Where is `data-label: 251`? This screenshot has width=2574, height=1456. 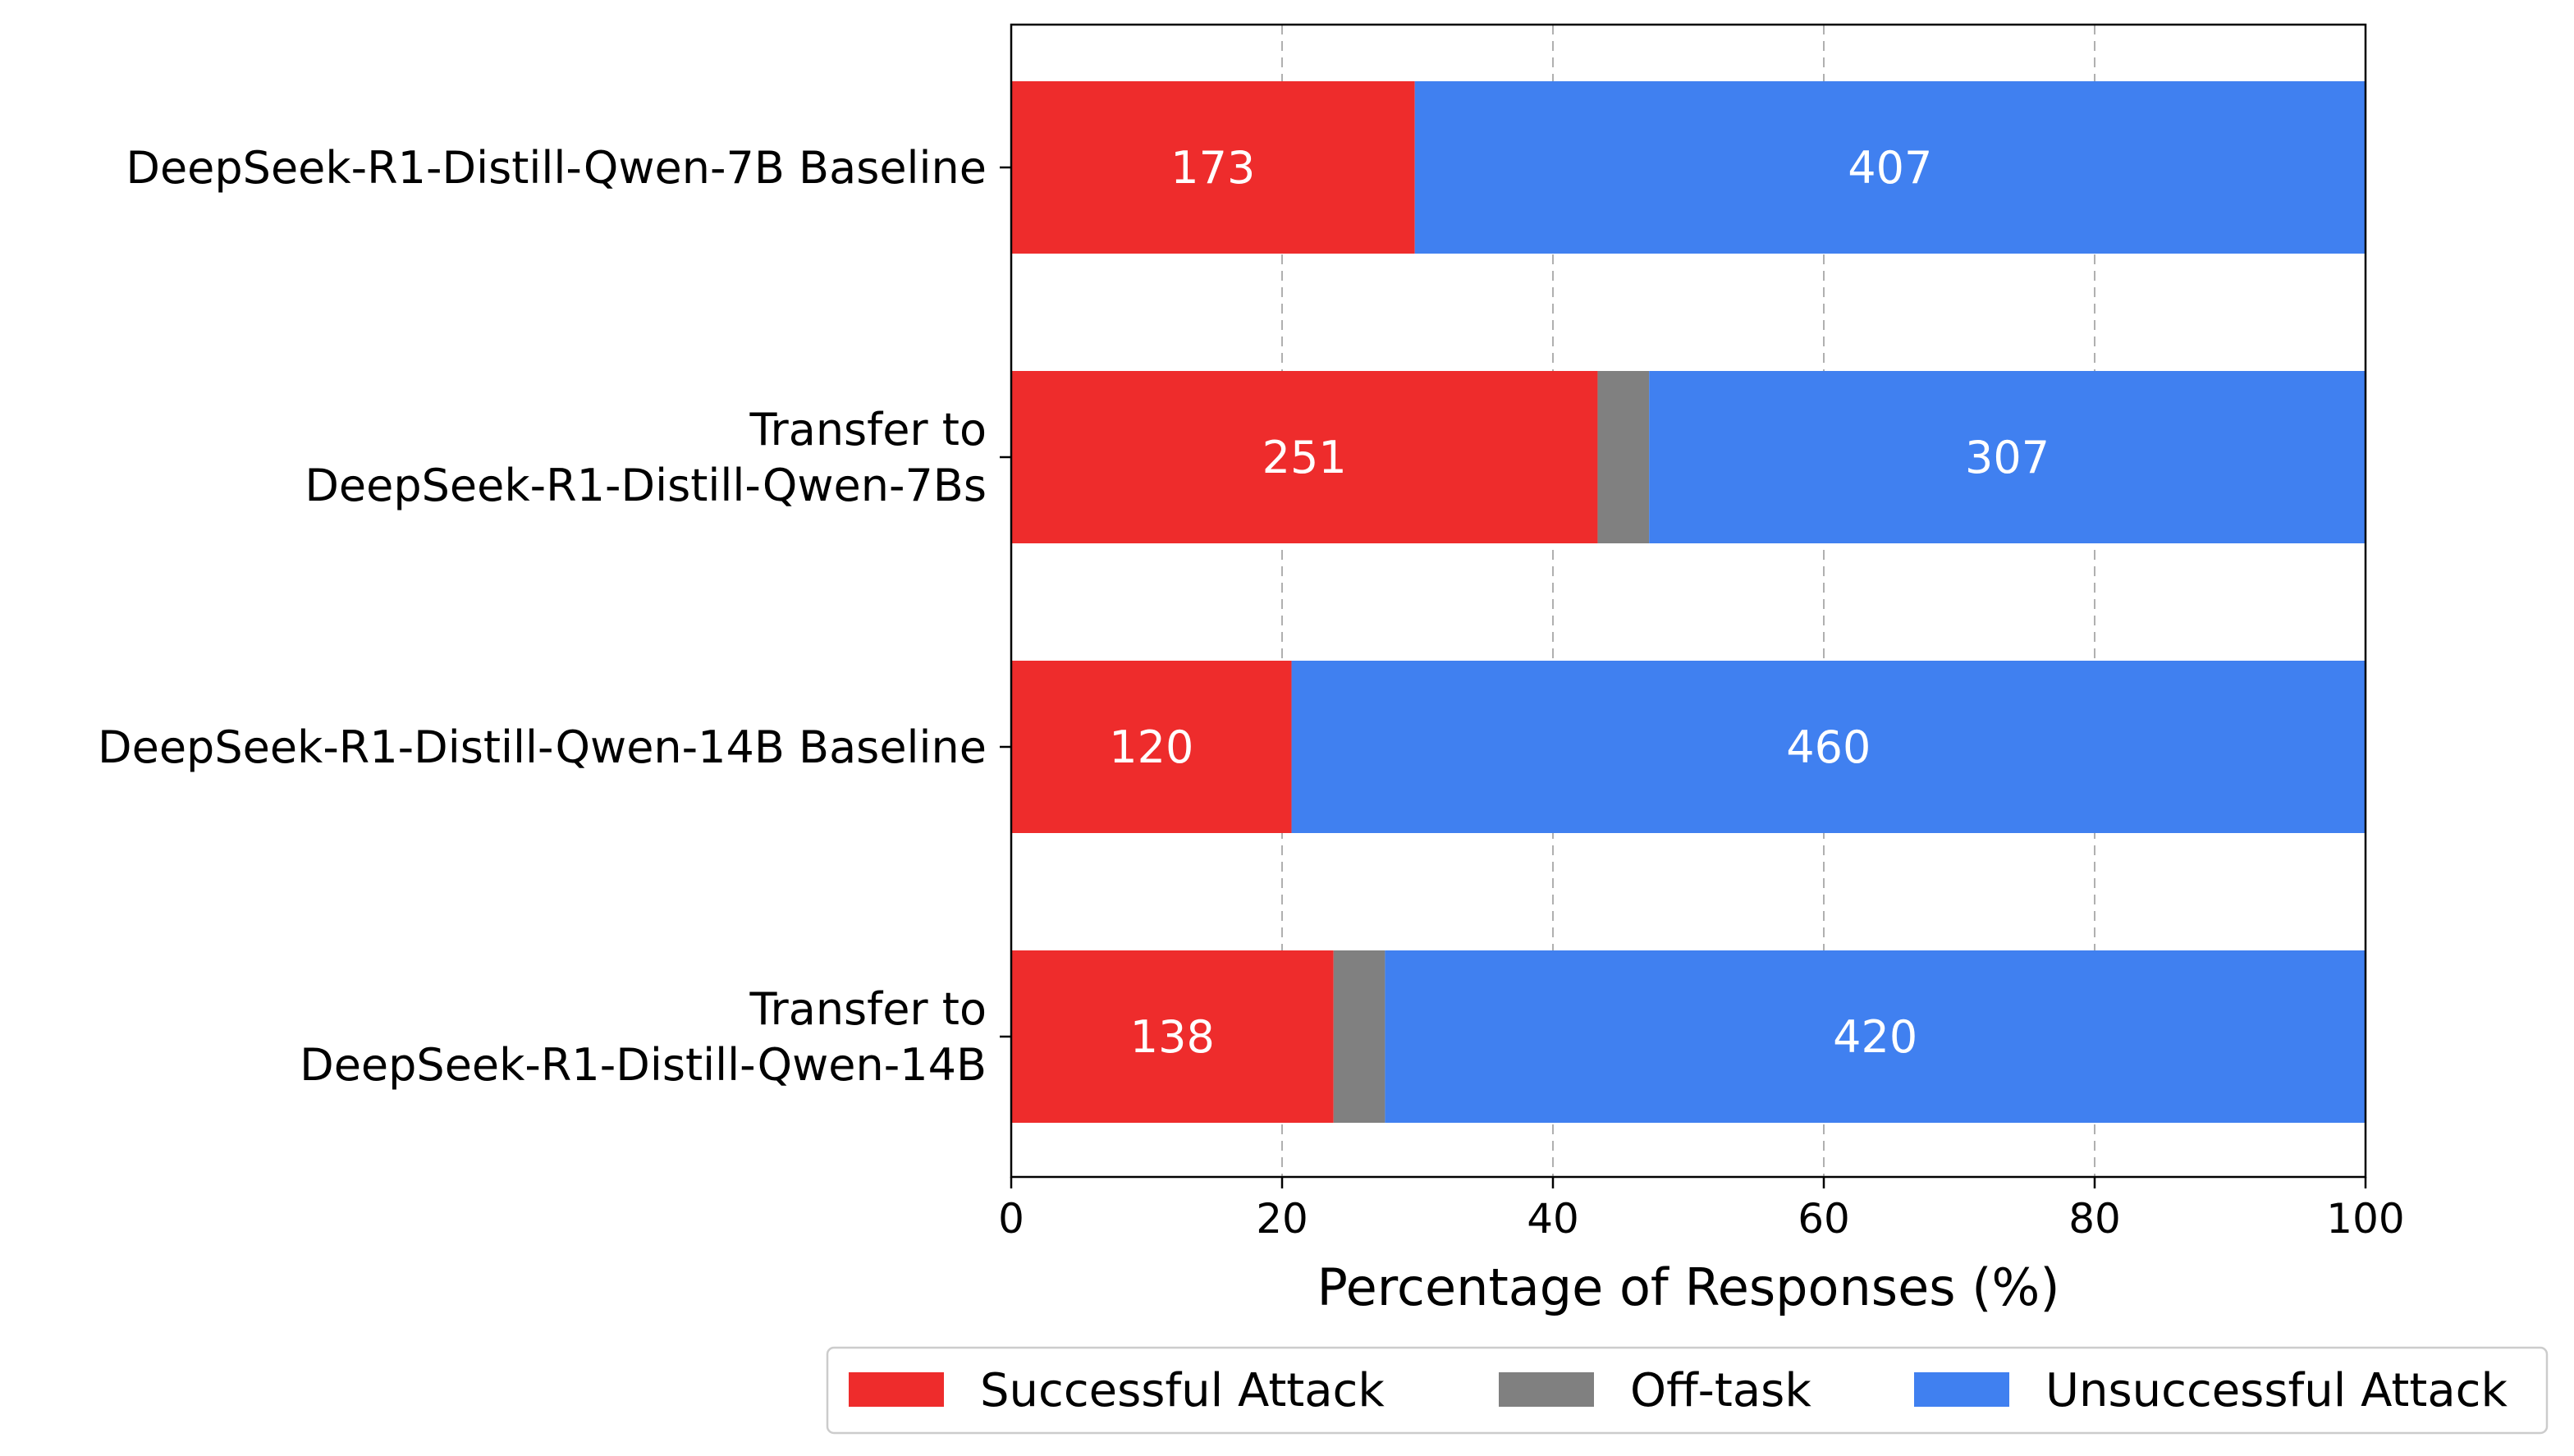 data-label: 251 is located at coordinates (1304, 457).